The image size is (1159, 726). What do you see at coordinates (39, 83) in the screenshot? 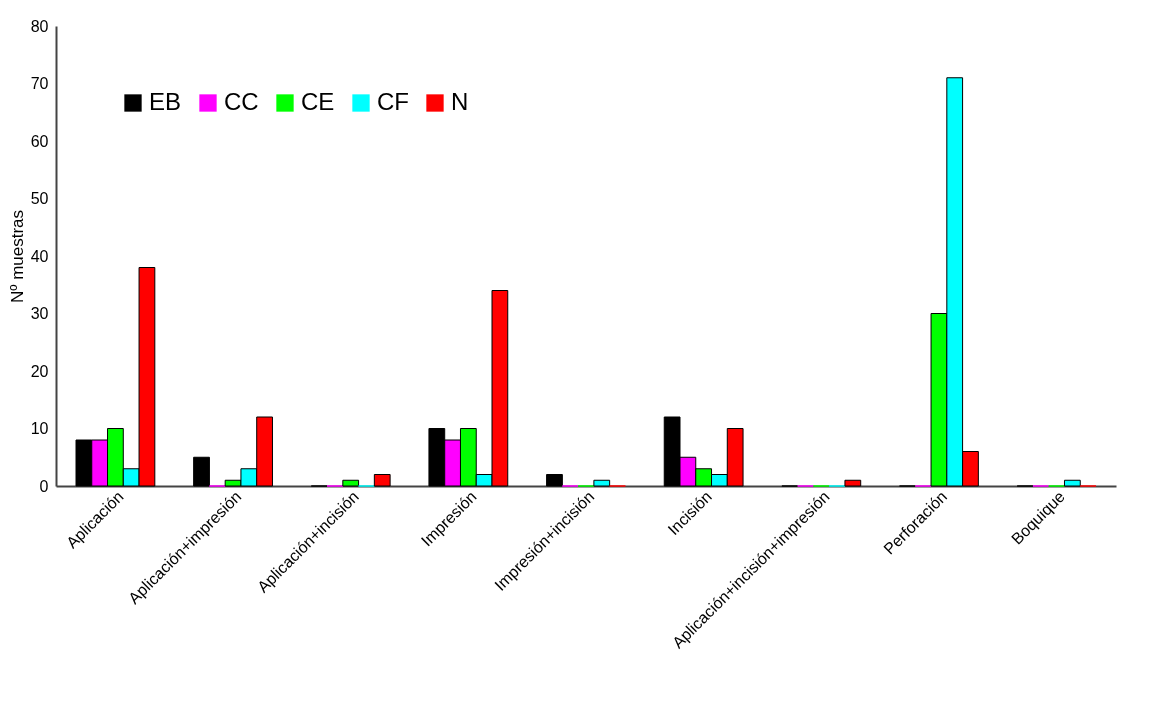
I see `y-tick-label: 70` at bounding box center [39, 83].